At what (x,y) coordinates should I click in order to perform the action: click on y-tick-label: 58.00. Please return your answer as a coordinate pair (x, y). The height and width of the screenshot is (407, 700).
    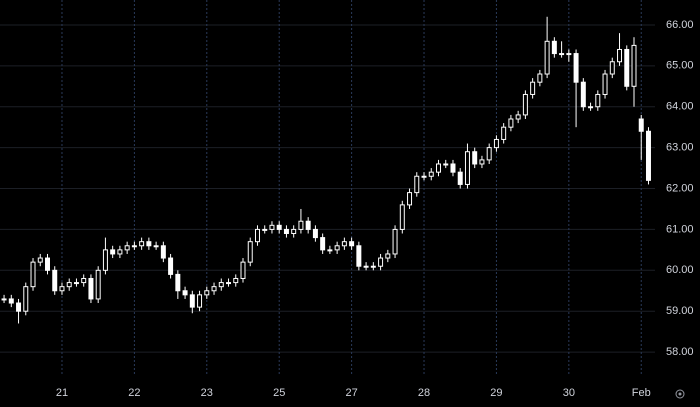
    Looking at the image, I should click on (680, 352).